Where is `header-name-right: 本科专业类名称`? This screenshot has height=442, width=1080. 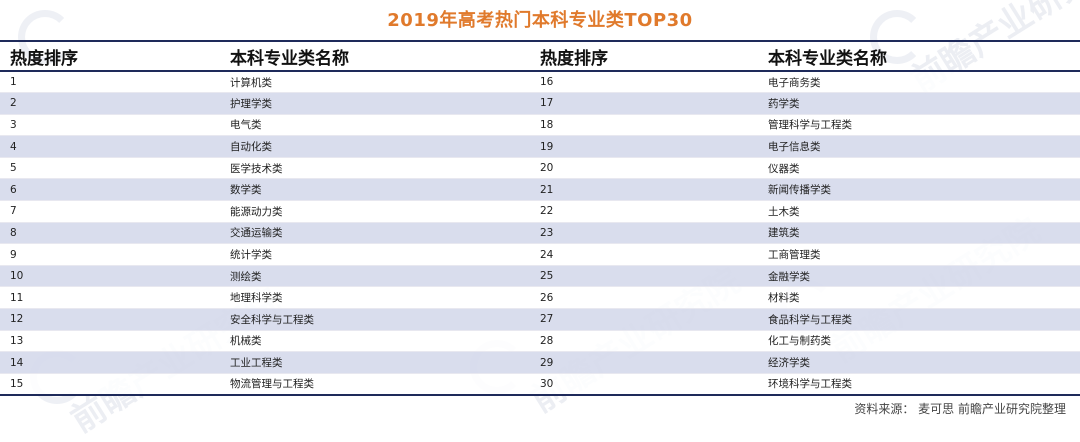
header-name-right: 本科专业类名称 is located at coordinates (919, 56).